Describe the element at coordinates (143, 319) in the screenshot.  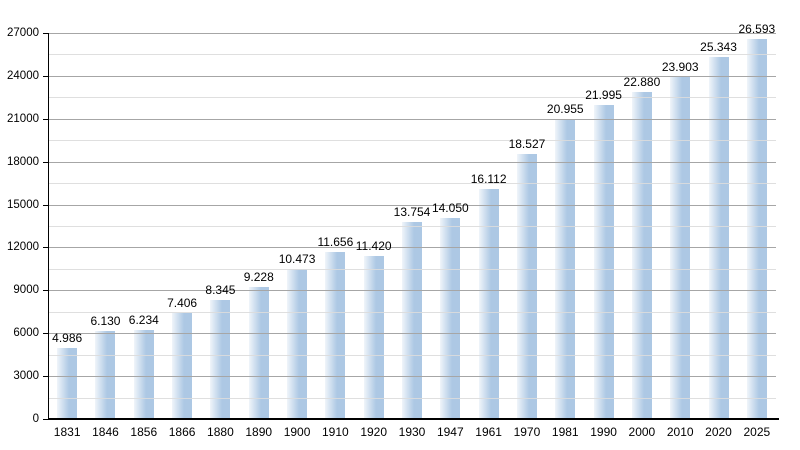
I see `bar-value-label: 6.234` at that location.